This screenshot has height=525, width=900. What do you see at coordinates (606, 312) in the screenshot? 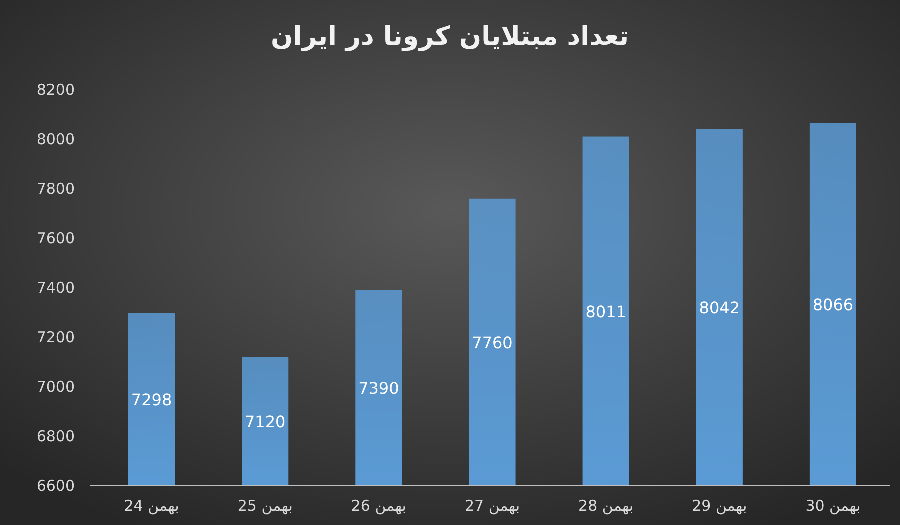
I see `data-label: 8011` at bounding box center [606, 312].